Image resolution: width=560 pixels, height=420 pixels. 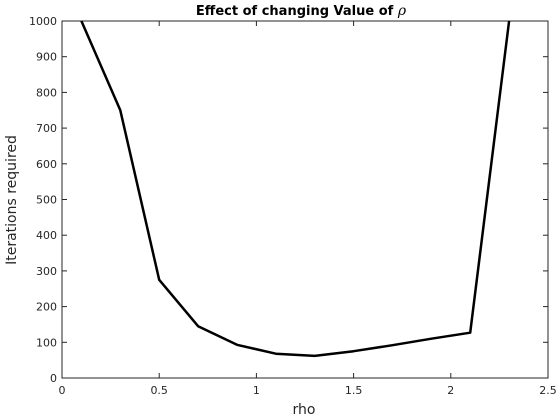 I want to click on x-tick-label: 1.5, so click(x=354, y=390).